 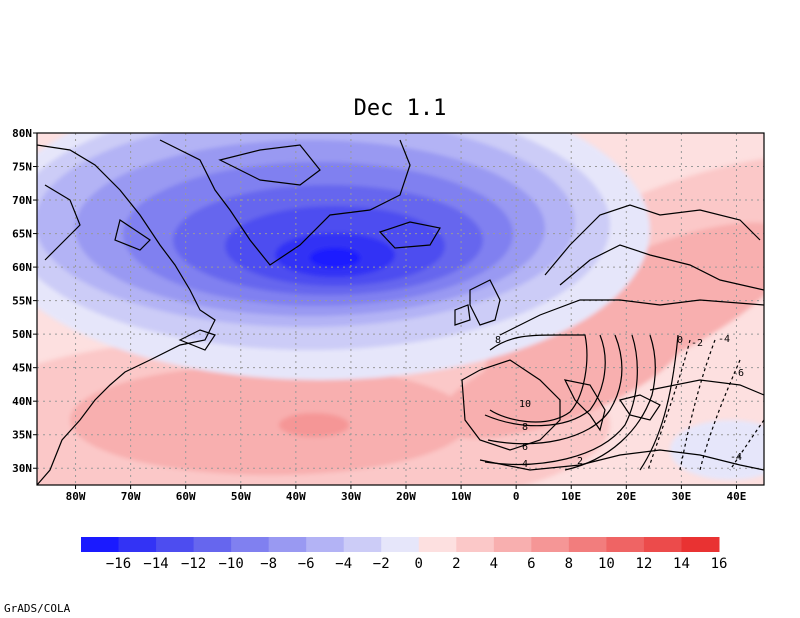 I want to click on lat-tick-label: 30N, so click(x=22, y=468).